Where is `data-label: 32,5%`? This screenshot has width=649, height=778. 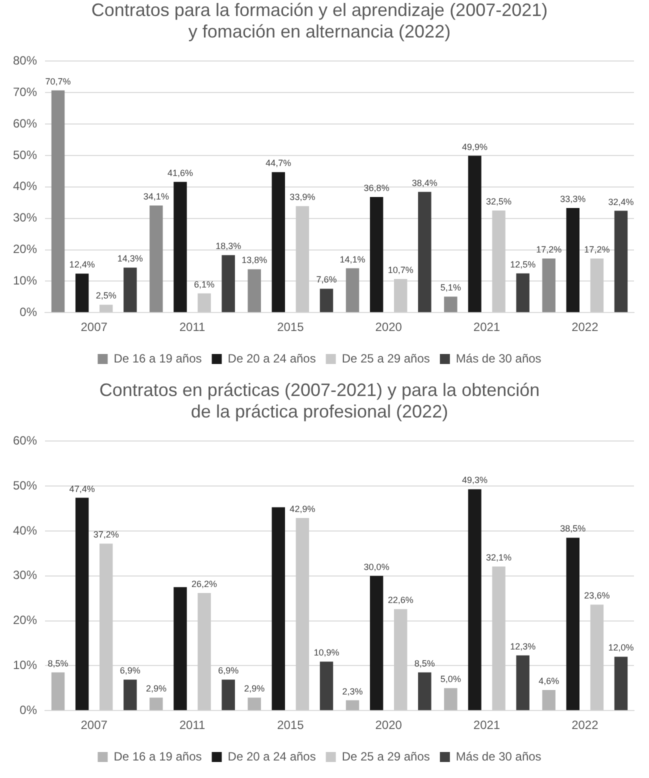
data-label: 32,5% is located at coordinates (499, 201).